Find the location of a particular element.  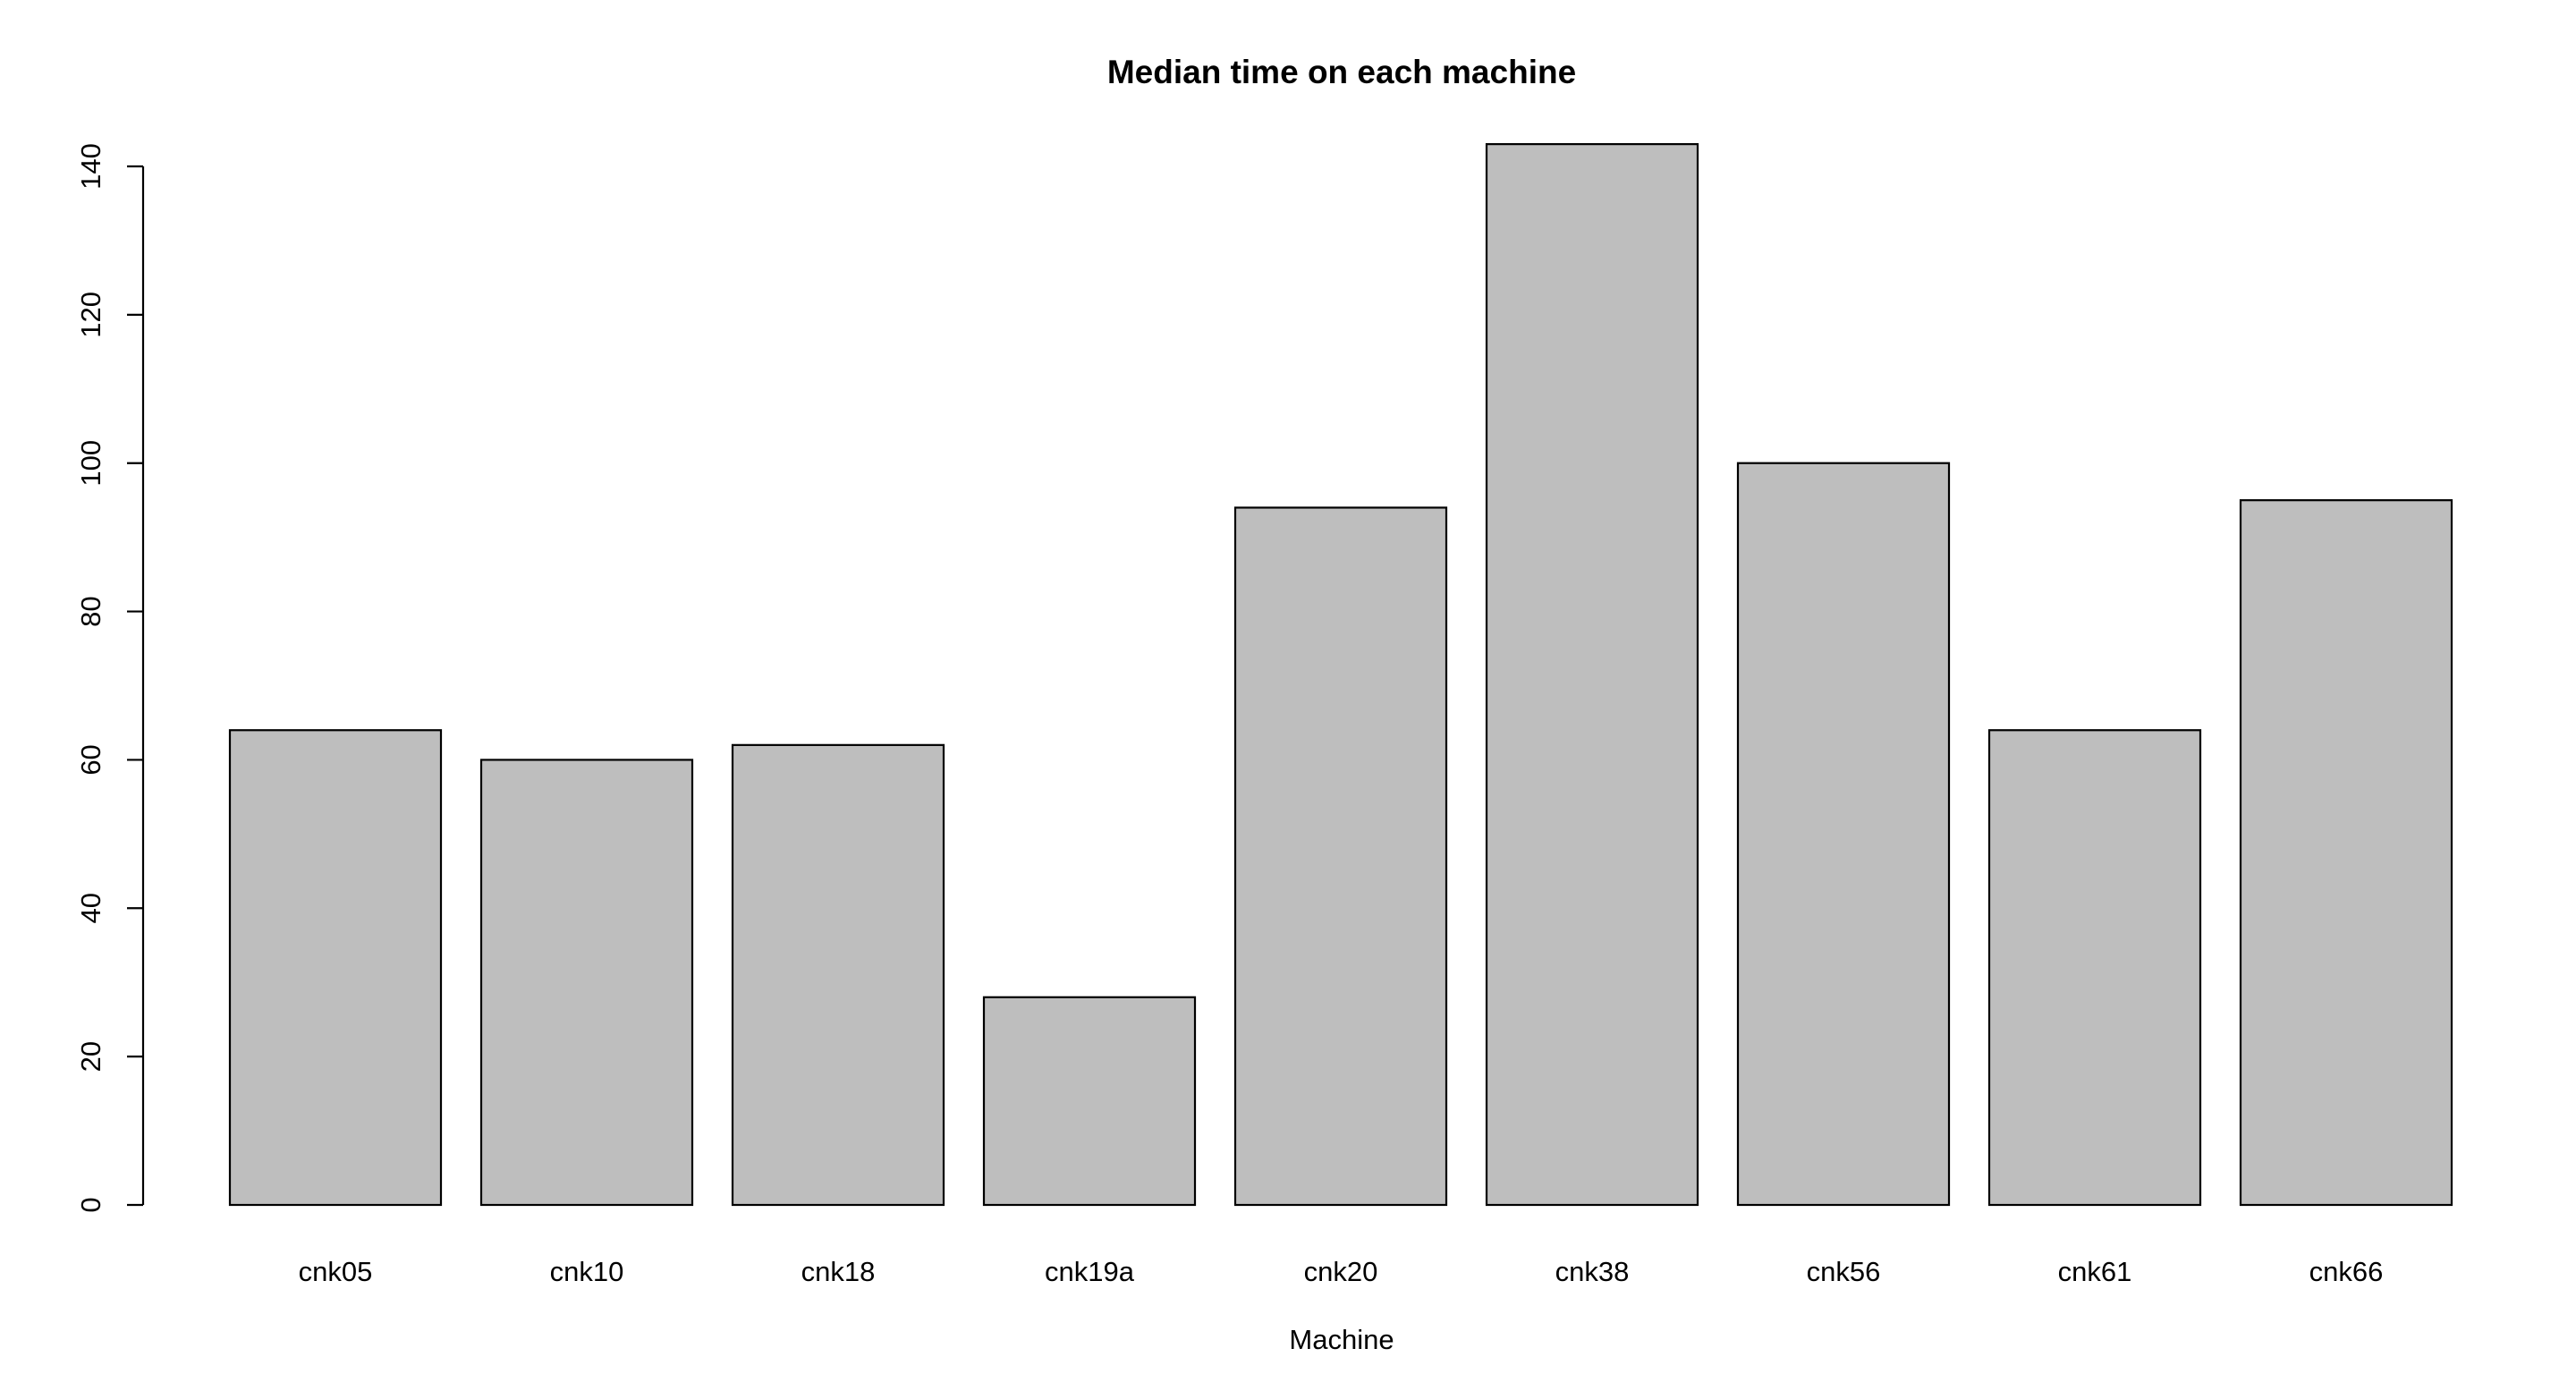

x-tick-label-cnk05: cnk05 is located at coordinates (336, 1271).